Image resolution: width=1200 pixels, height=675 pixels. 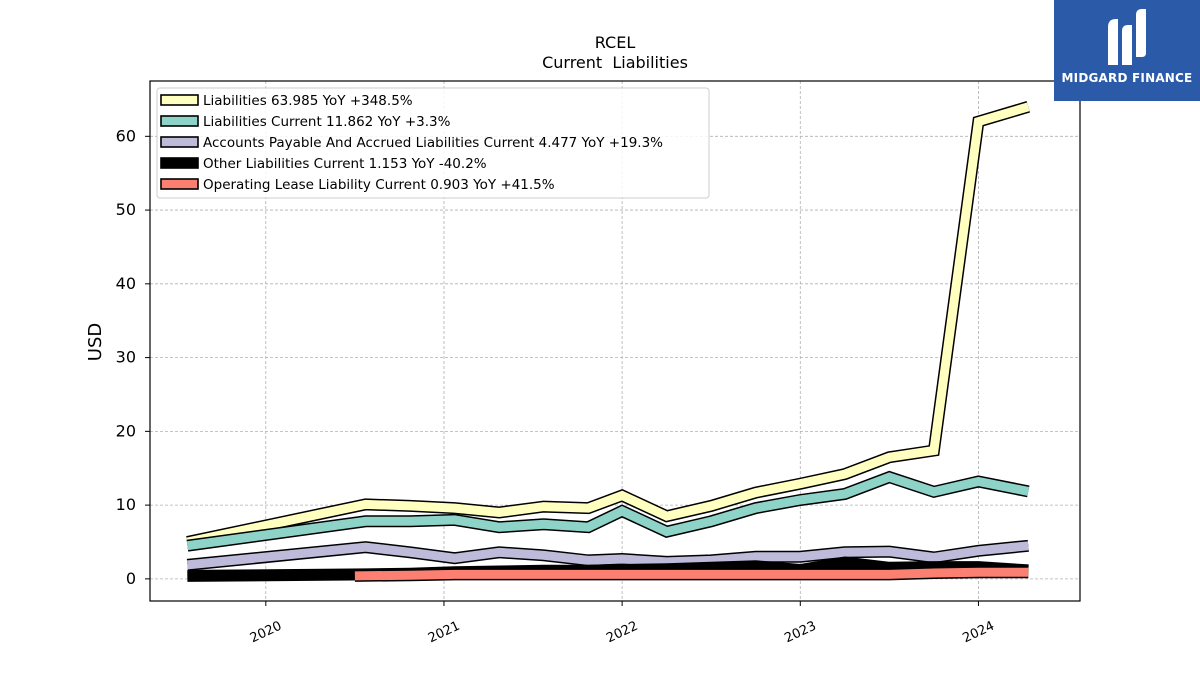 I want to click on chart-subtitle: Current Liabilities, so click(x=615, y=62).